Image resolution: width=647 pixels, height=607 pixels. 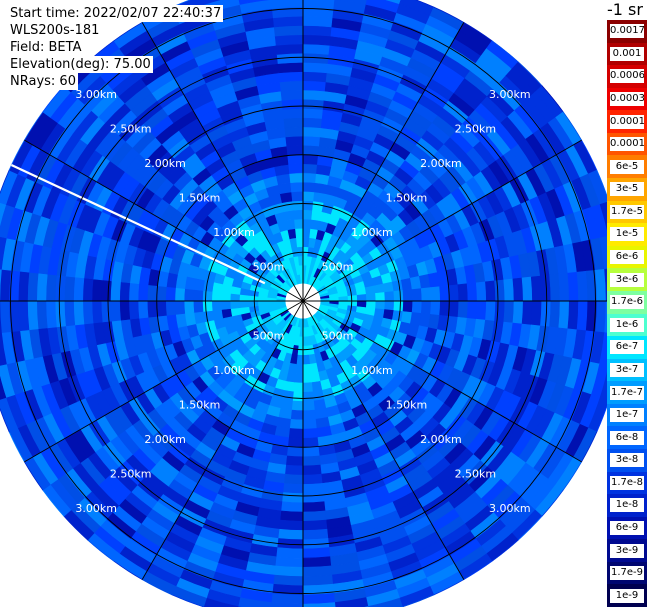 I want to click on colorbar-tick-label: 1.7e-9, so click(x=627, y=573).